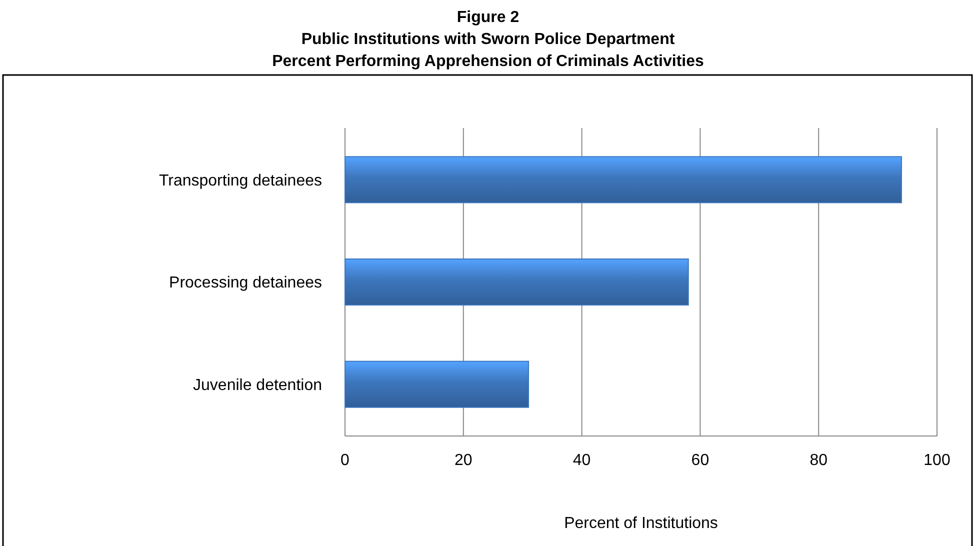  I want to click on x-tick-label: 80, so click(819, 460).